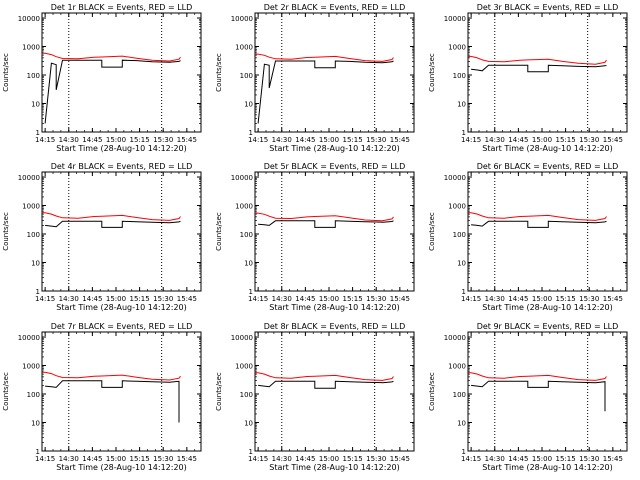  I want to click on plot-title: Det 2r BLACK = Events, RED = LLD, so click(335, 7).